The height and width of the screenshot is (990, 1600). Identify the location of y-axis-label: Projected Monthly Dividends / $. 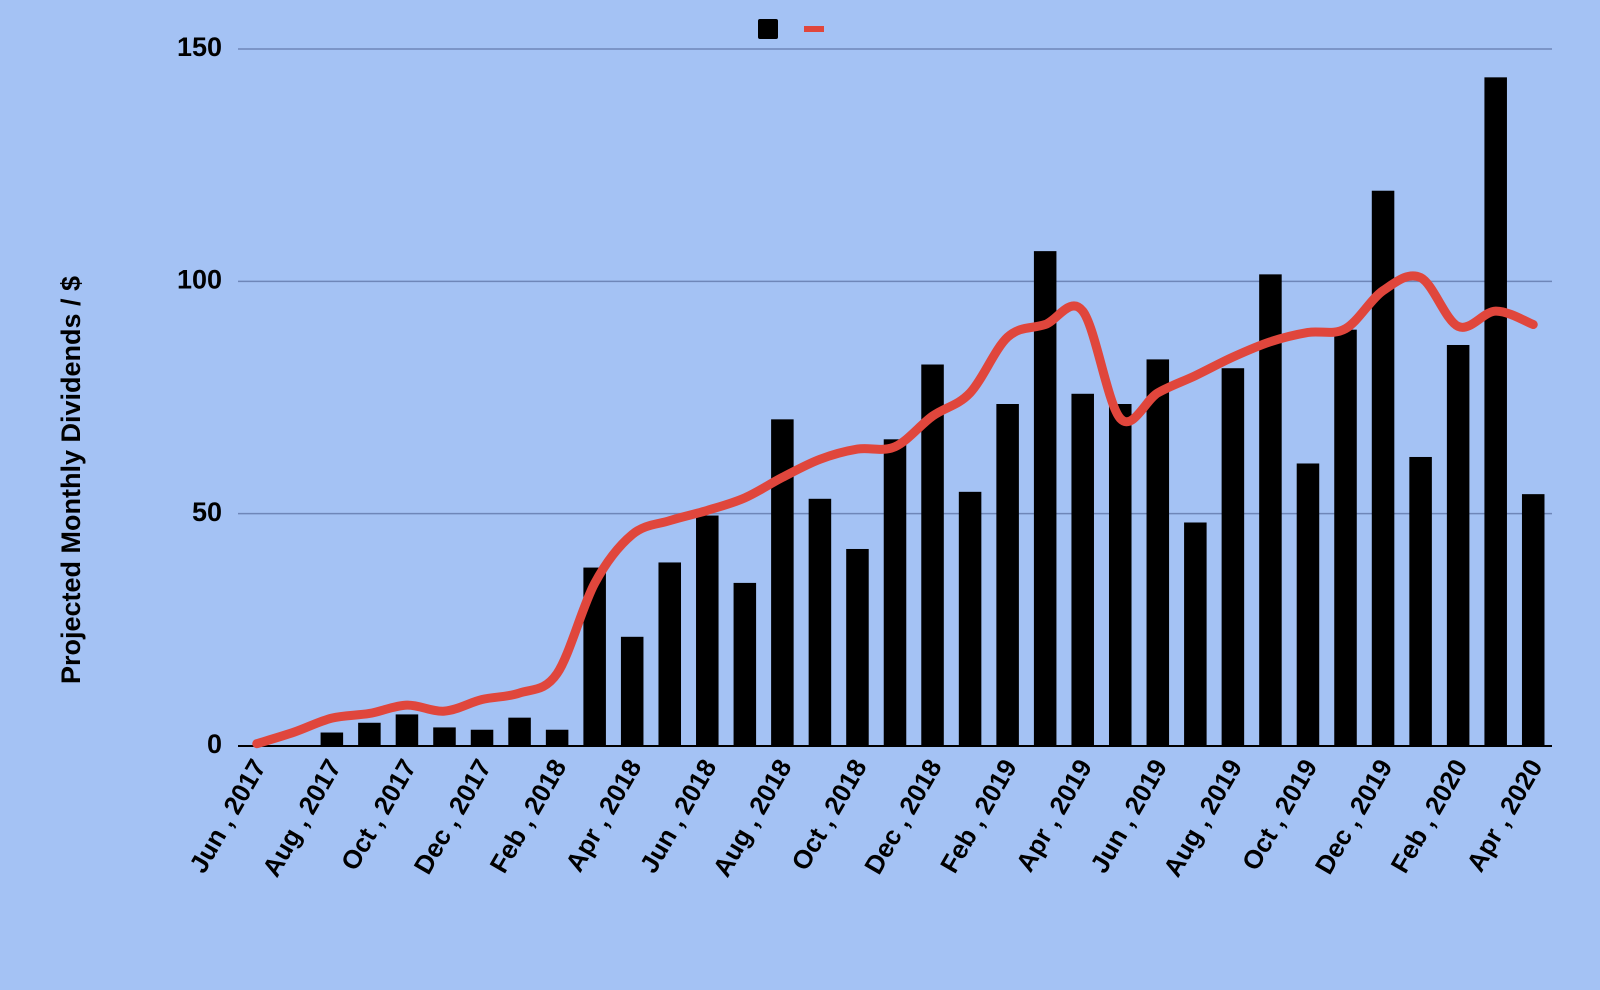
(71, 480).